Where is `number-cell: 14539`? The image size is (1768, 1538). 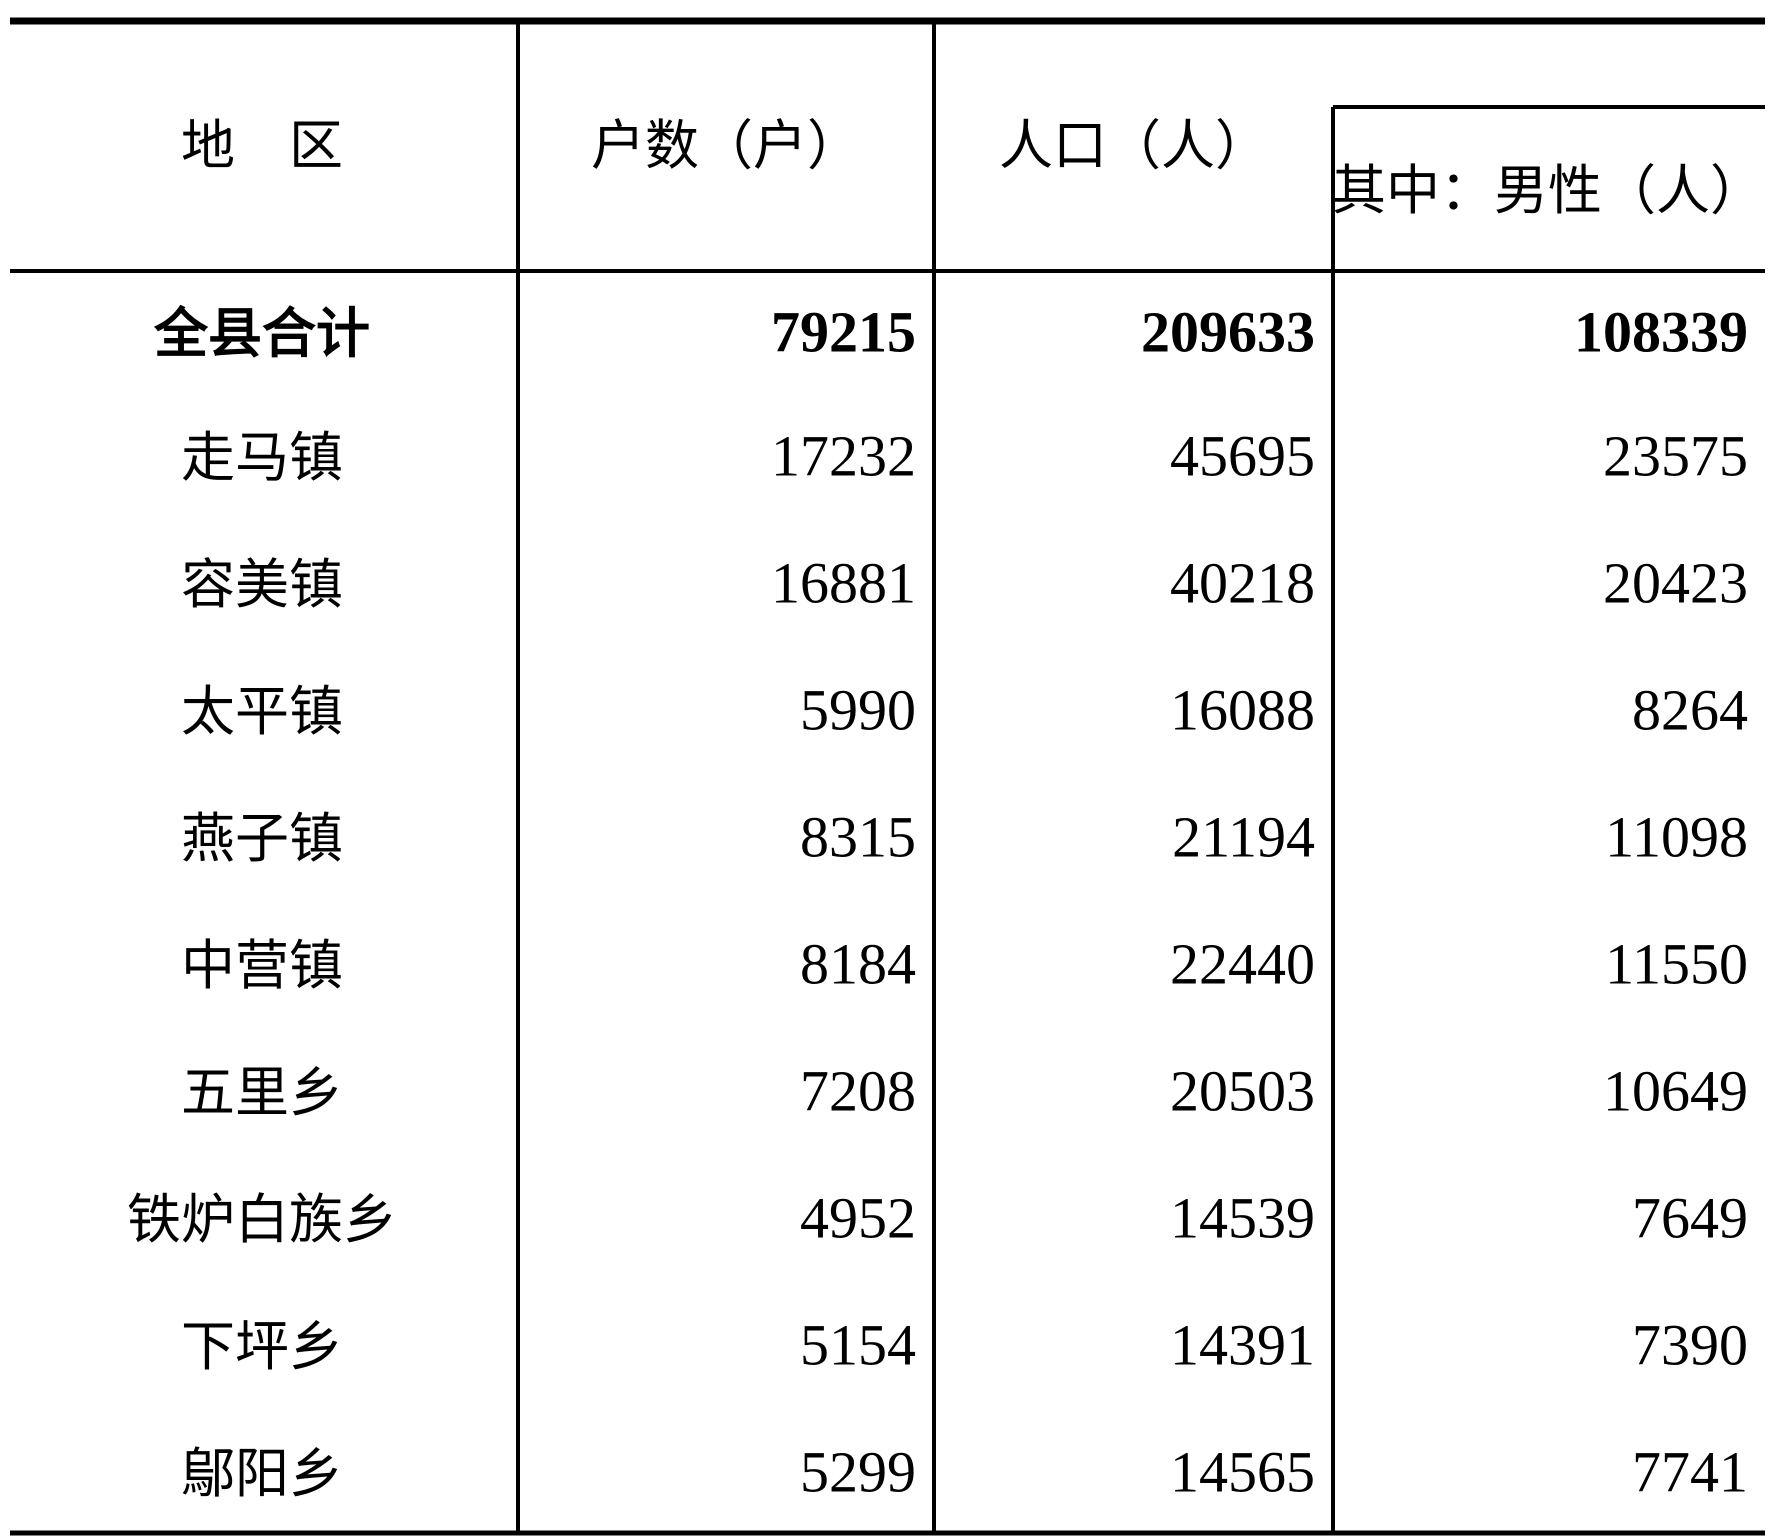 number-cell: 14539 is located at coordinates (1242, 1217).